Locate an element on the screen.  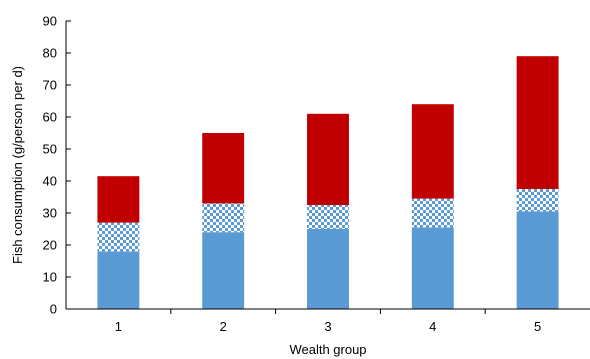
x-tick-label-4: 4 is located at coordinates (432, 326).